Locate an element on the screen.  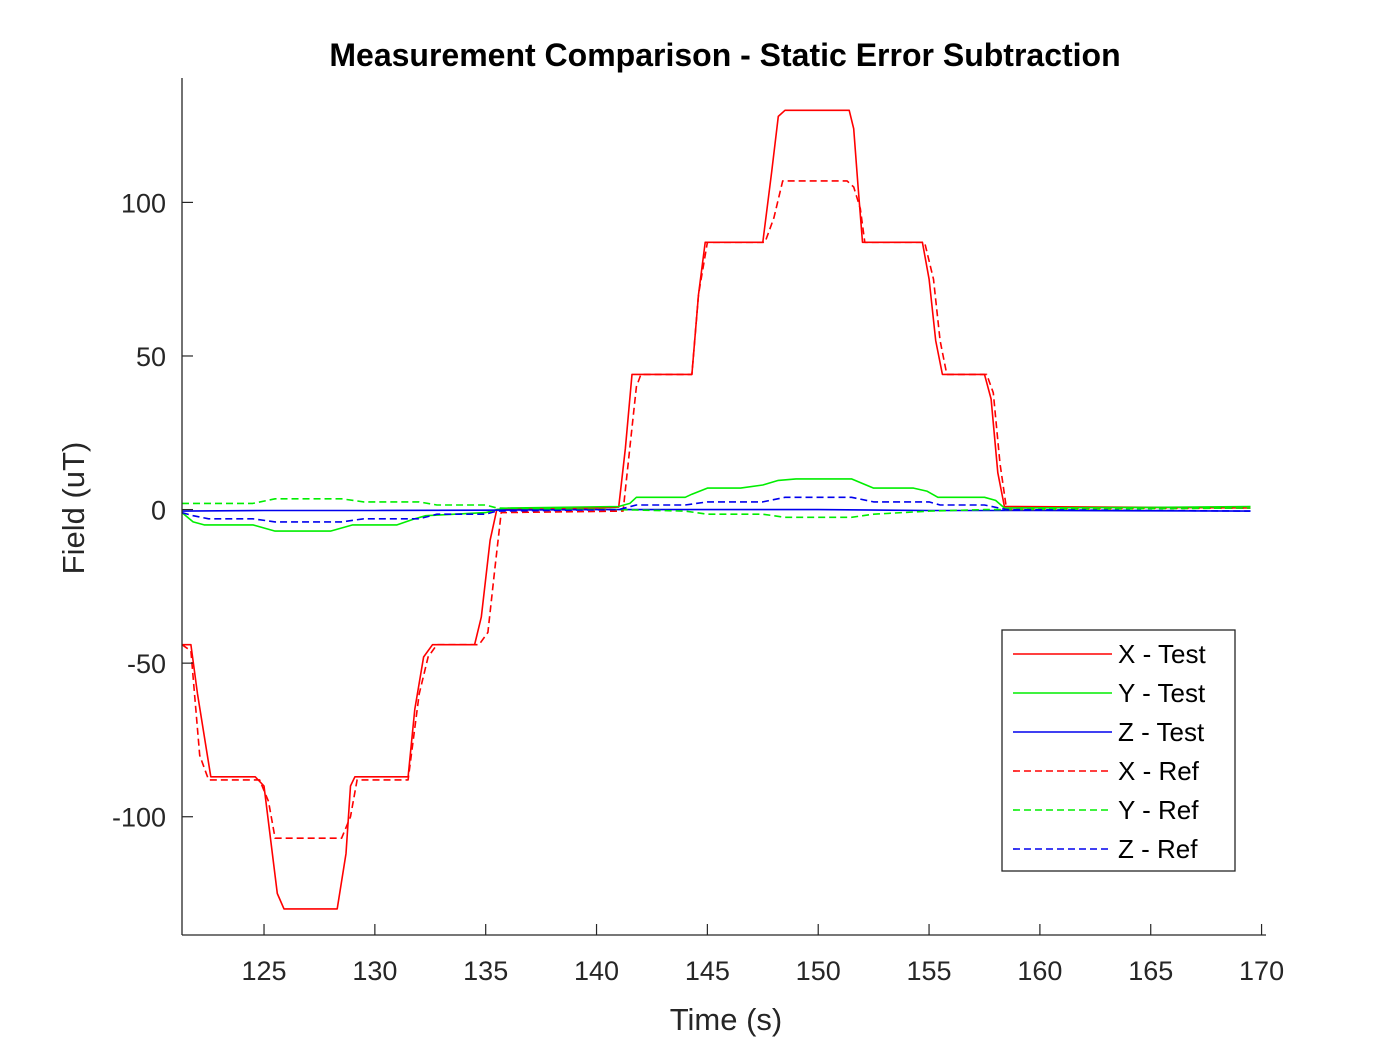
series-line-z-test is located at coordinates (716, 510).